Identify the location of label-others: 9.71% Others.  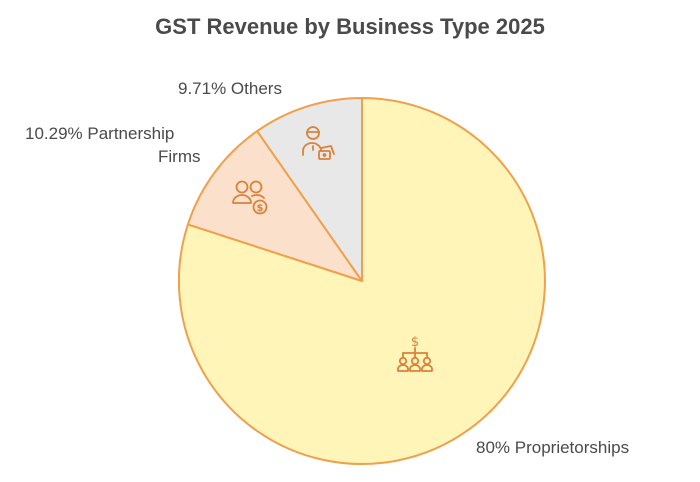
(230, 88).